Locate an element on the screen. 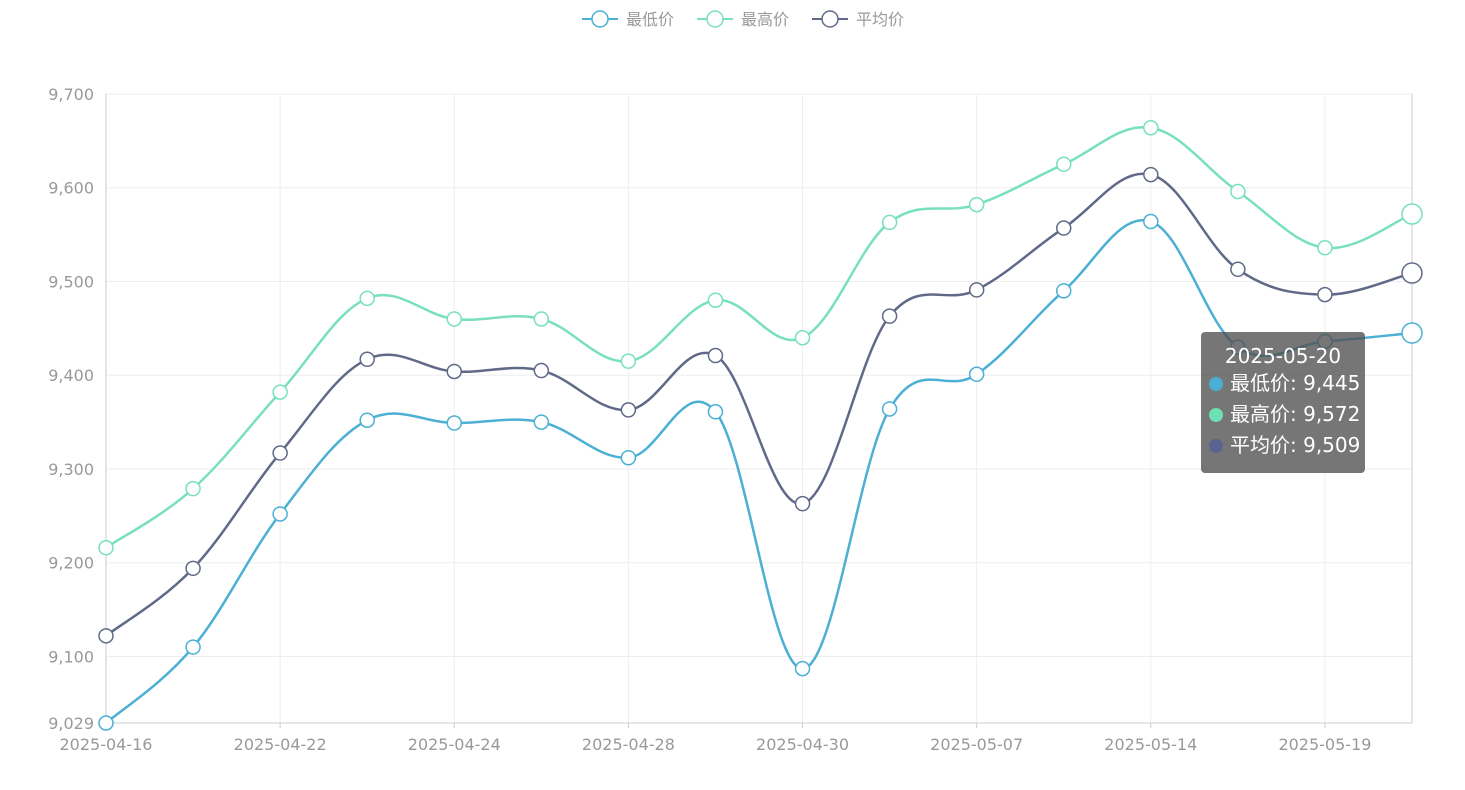 Image resolution: width=1465 pixels, height=790 pixels. tooltip-dot-avg is located at coordinates (1216, 445).